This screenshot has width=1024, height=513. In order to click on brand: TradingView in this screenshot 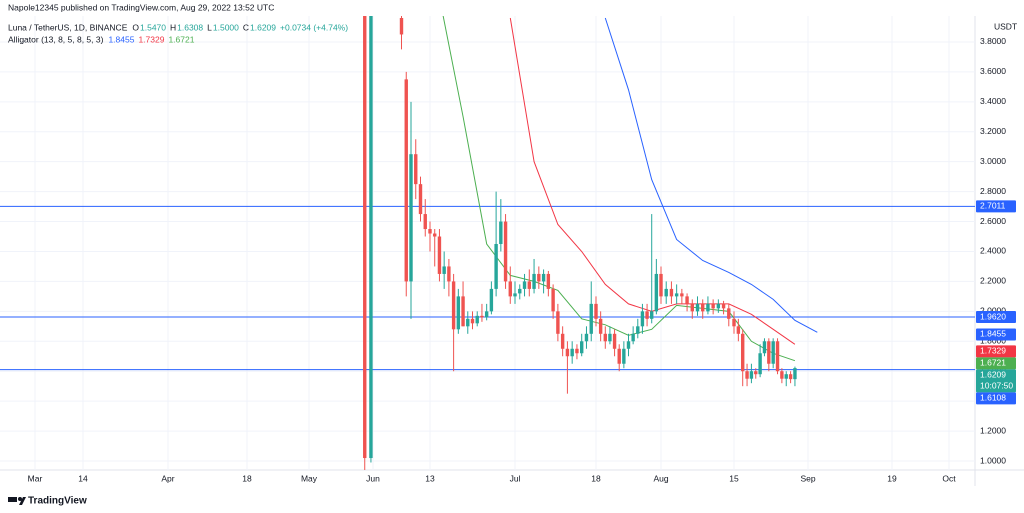, I will do `click(57, 501)`.